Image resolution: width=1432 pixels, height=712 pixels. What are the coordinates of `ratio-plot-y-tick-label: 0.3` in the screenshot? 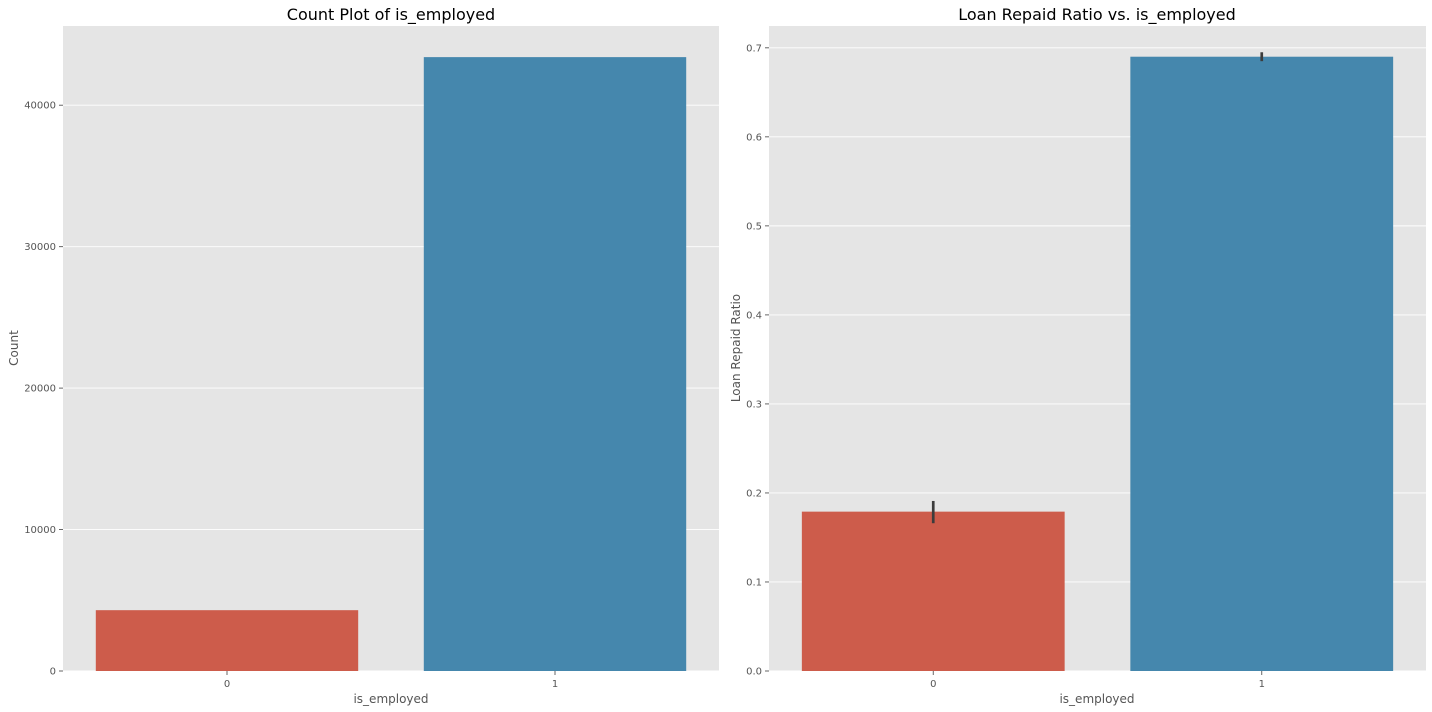 It's located at (754, 404).